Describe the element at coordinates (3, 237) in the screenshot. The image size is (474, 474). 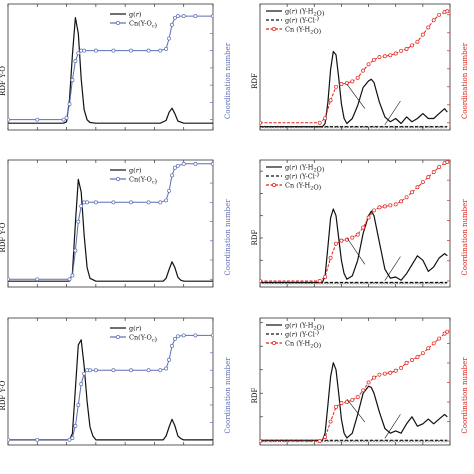
I see `y-axis-label: RDF Y-O` at that location.